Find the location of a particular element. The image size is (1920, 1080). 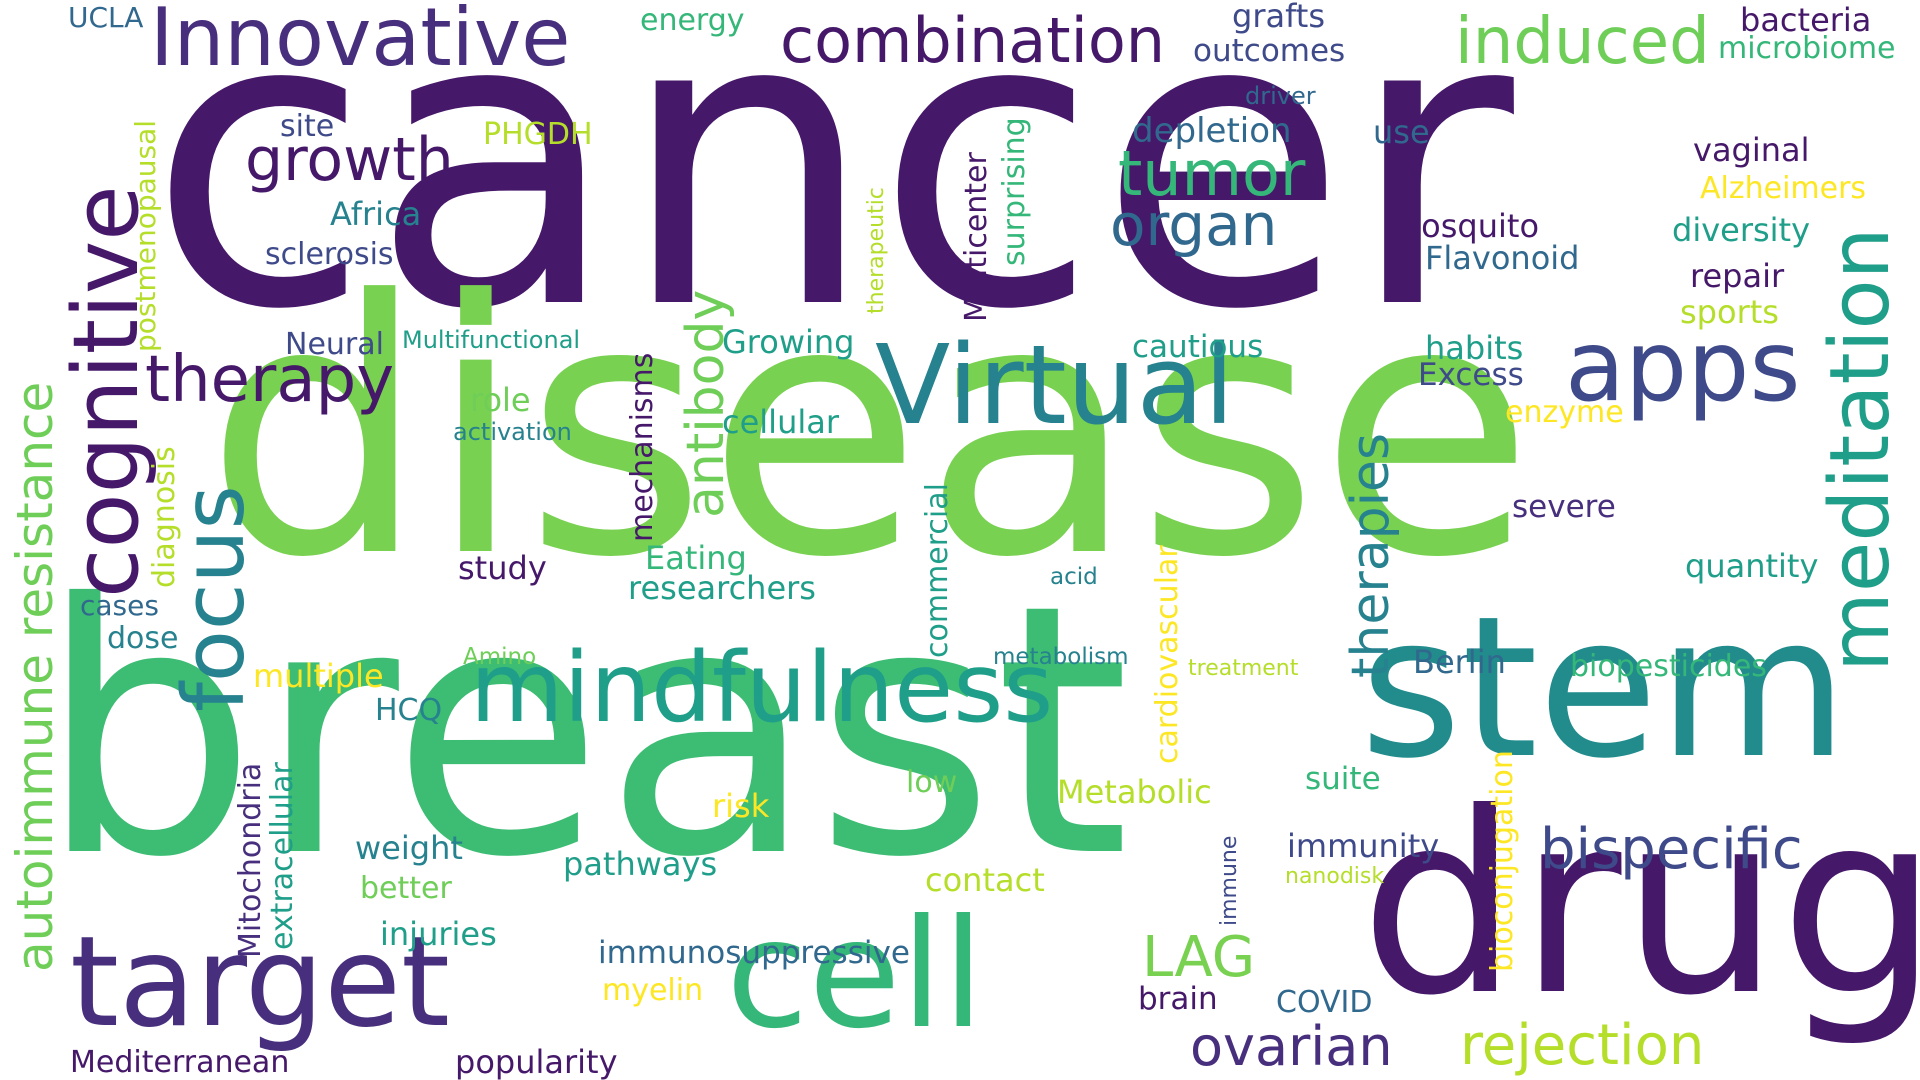

word-depletion: depletion is located at coordinates (1212, 131).